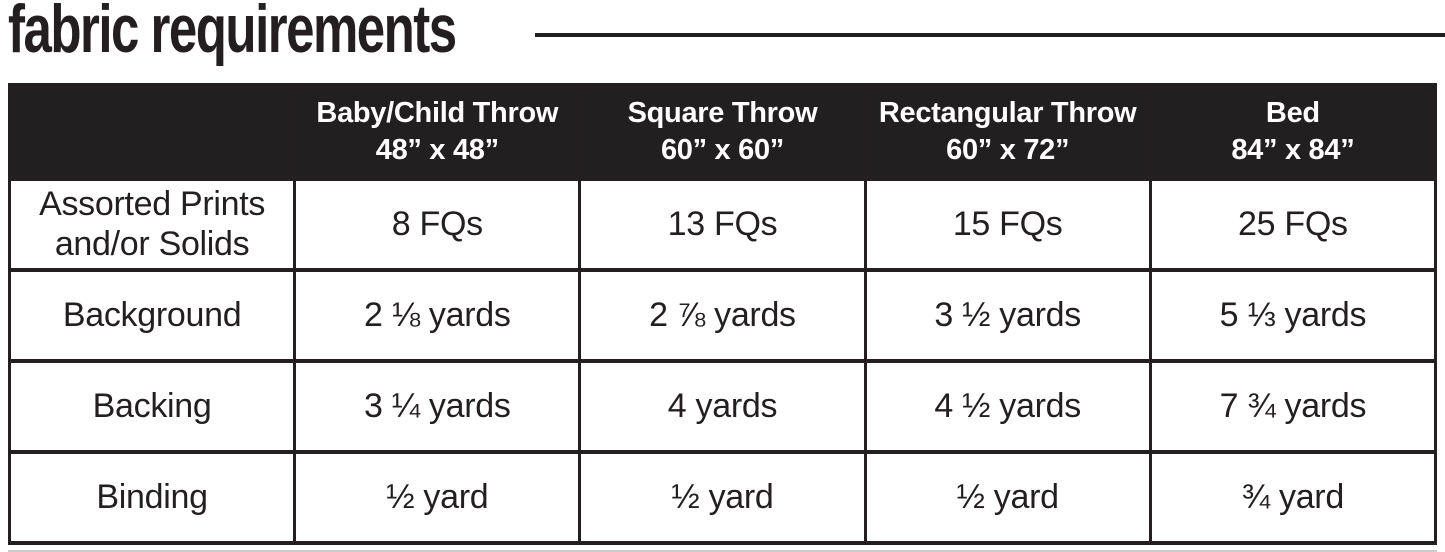 Image resolution: width=1445 pixels, height=552 pixels. What do you see at coordinates (152, 497) in the screenshot?
I see `row-label-binding: Binding` at bounding box center [152, 497].